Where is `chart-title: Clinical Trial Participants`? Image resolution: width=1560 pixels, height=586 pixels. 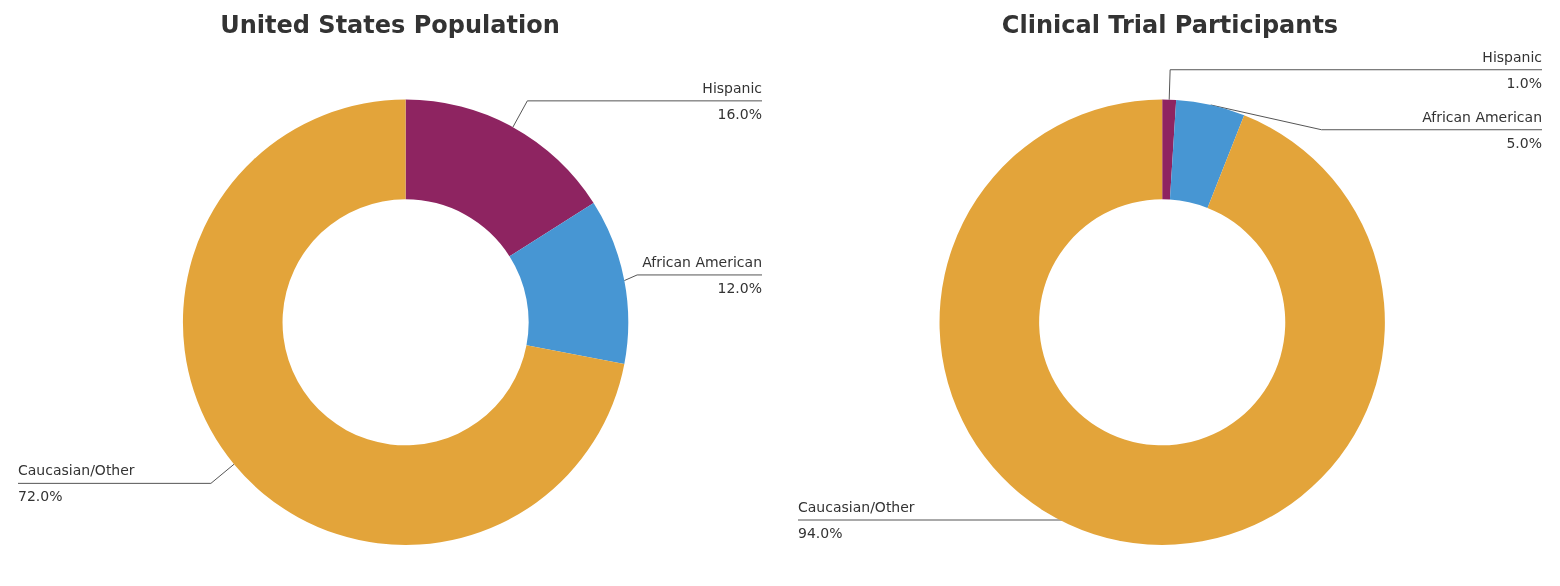 chart-title: Clinical Trial Participants is located at coordinates (1170, 25).